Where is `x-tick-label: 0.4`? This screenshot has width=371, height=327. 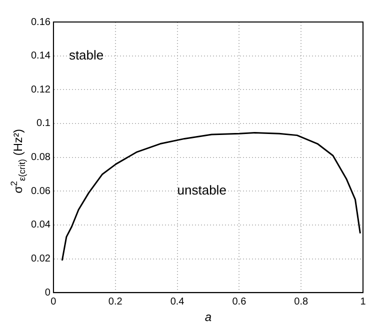
x-tick-label: 0.4 is located at coordinates (177, 302).